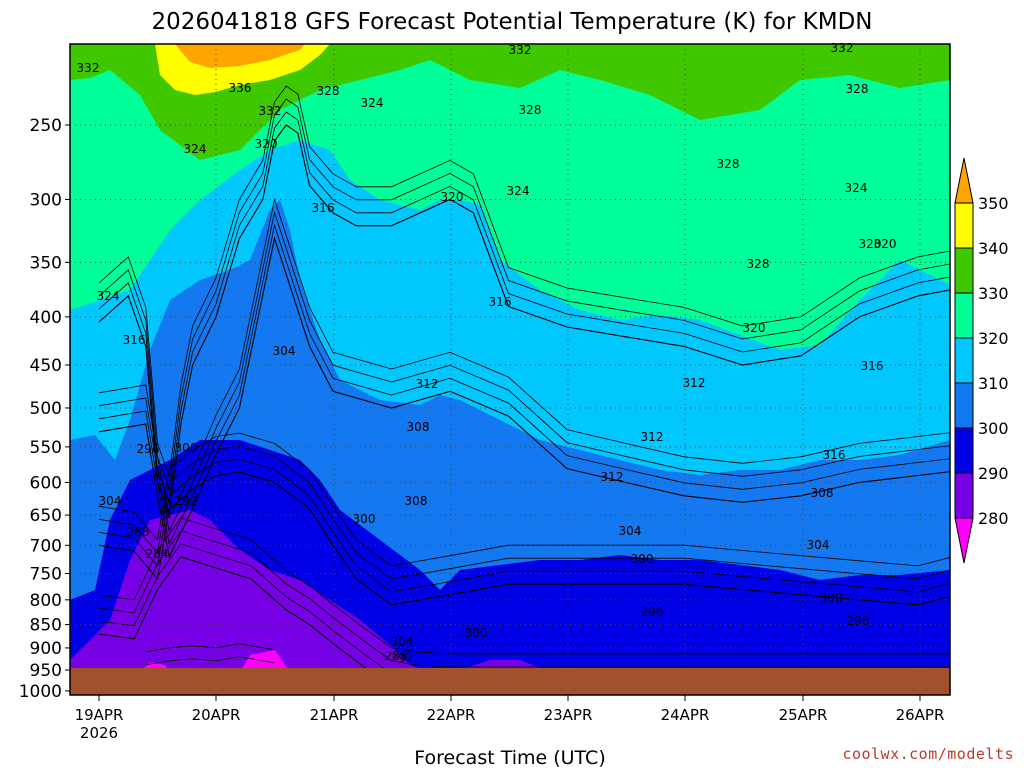 Image resolution: width=1024 pixels, height=768 pixels. Describe the element at coordinates (157, 554) in the screenshot. I see `contour-label: 284` at that location.